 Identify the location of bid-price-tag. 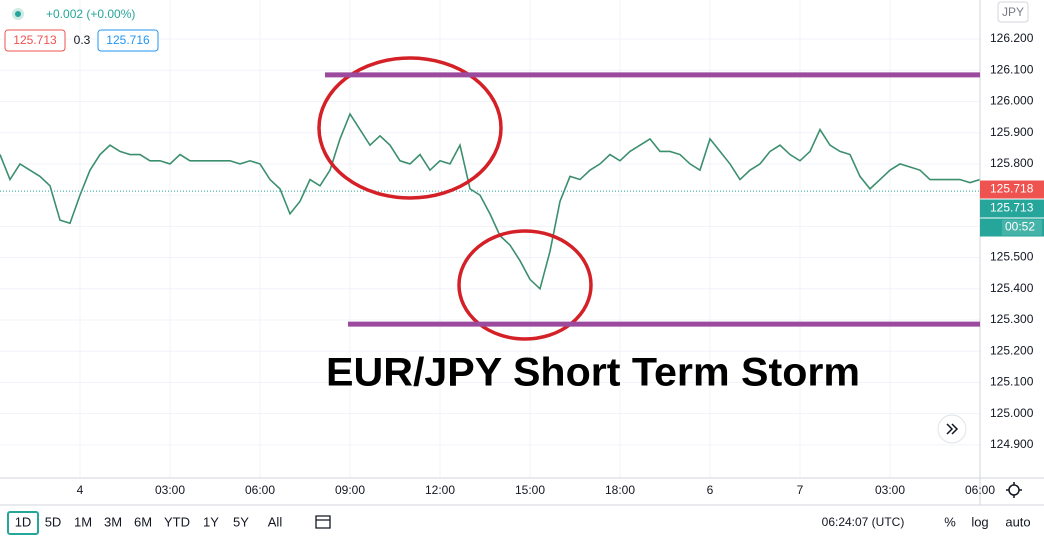
(1012, 208).